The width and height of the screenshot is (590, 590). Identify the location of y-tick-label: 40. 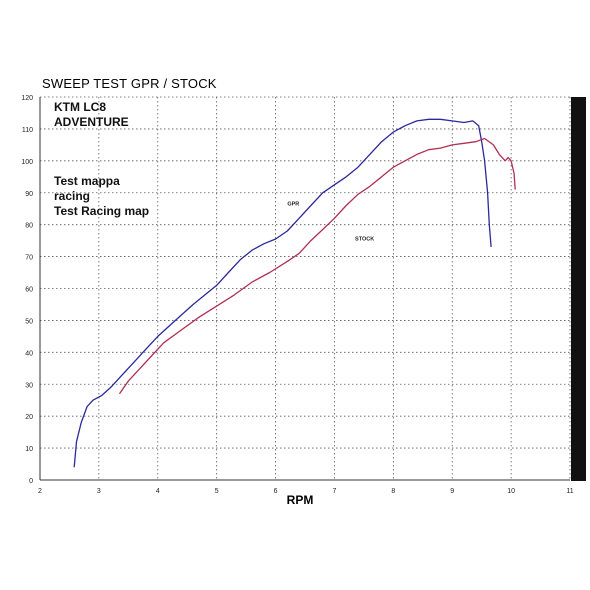
(29, 353).